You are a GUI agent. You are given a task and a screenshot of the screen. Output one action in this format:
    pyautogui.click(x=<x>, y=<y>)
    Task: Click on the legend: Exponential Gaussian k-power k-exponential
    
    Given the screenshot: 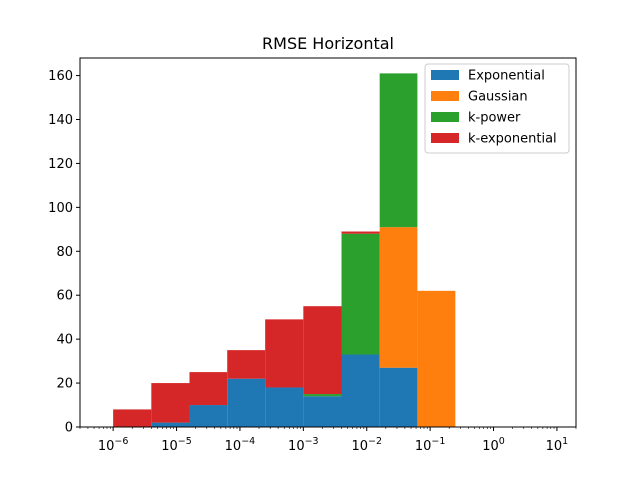 What is the action you would take?
    pyautogui.click(x=497, y=108)
    